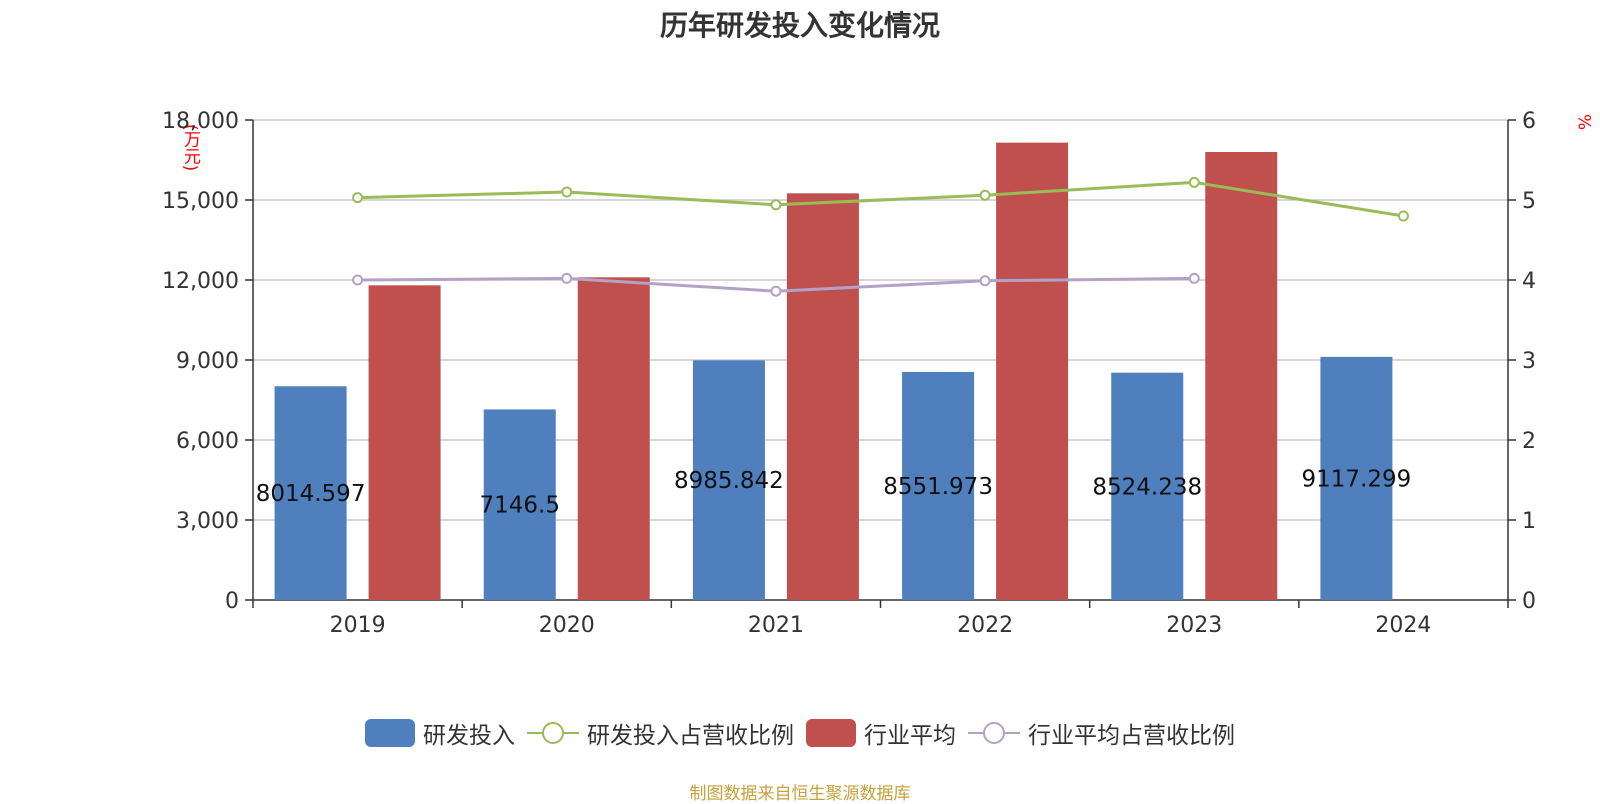 The width and height of the screenshot is (1600, 804). What do you see at coordinates (207, 521) in the screenshot?
I see `y-left-tick-label: 3,000` at bounding box center [207, 521].